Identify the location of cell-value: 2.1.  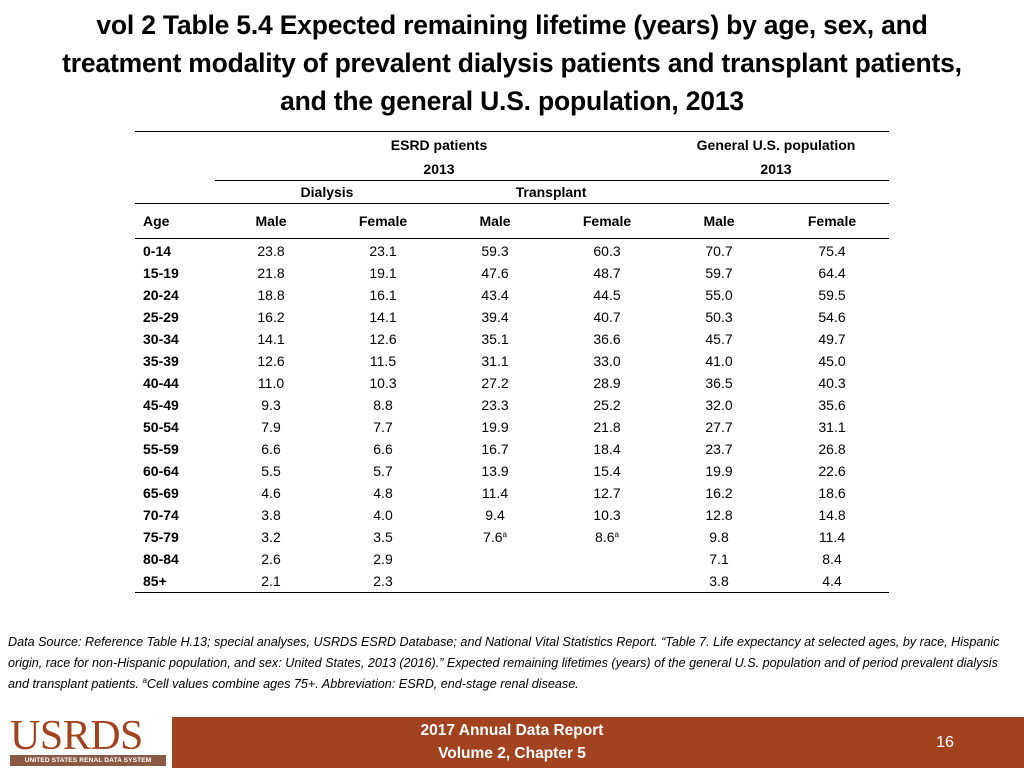
(271, 581).